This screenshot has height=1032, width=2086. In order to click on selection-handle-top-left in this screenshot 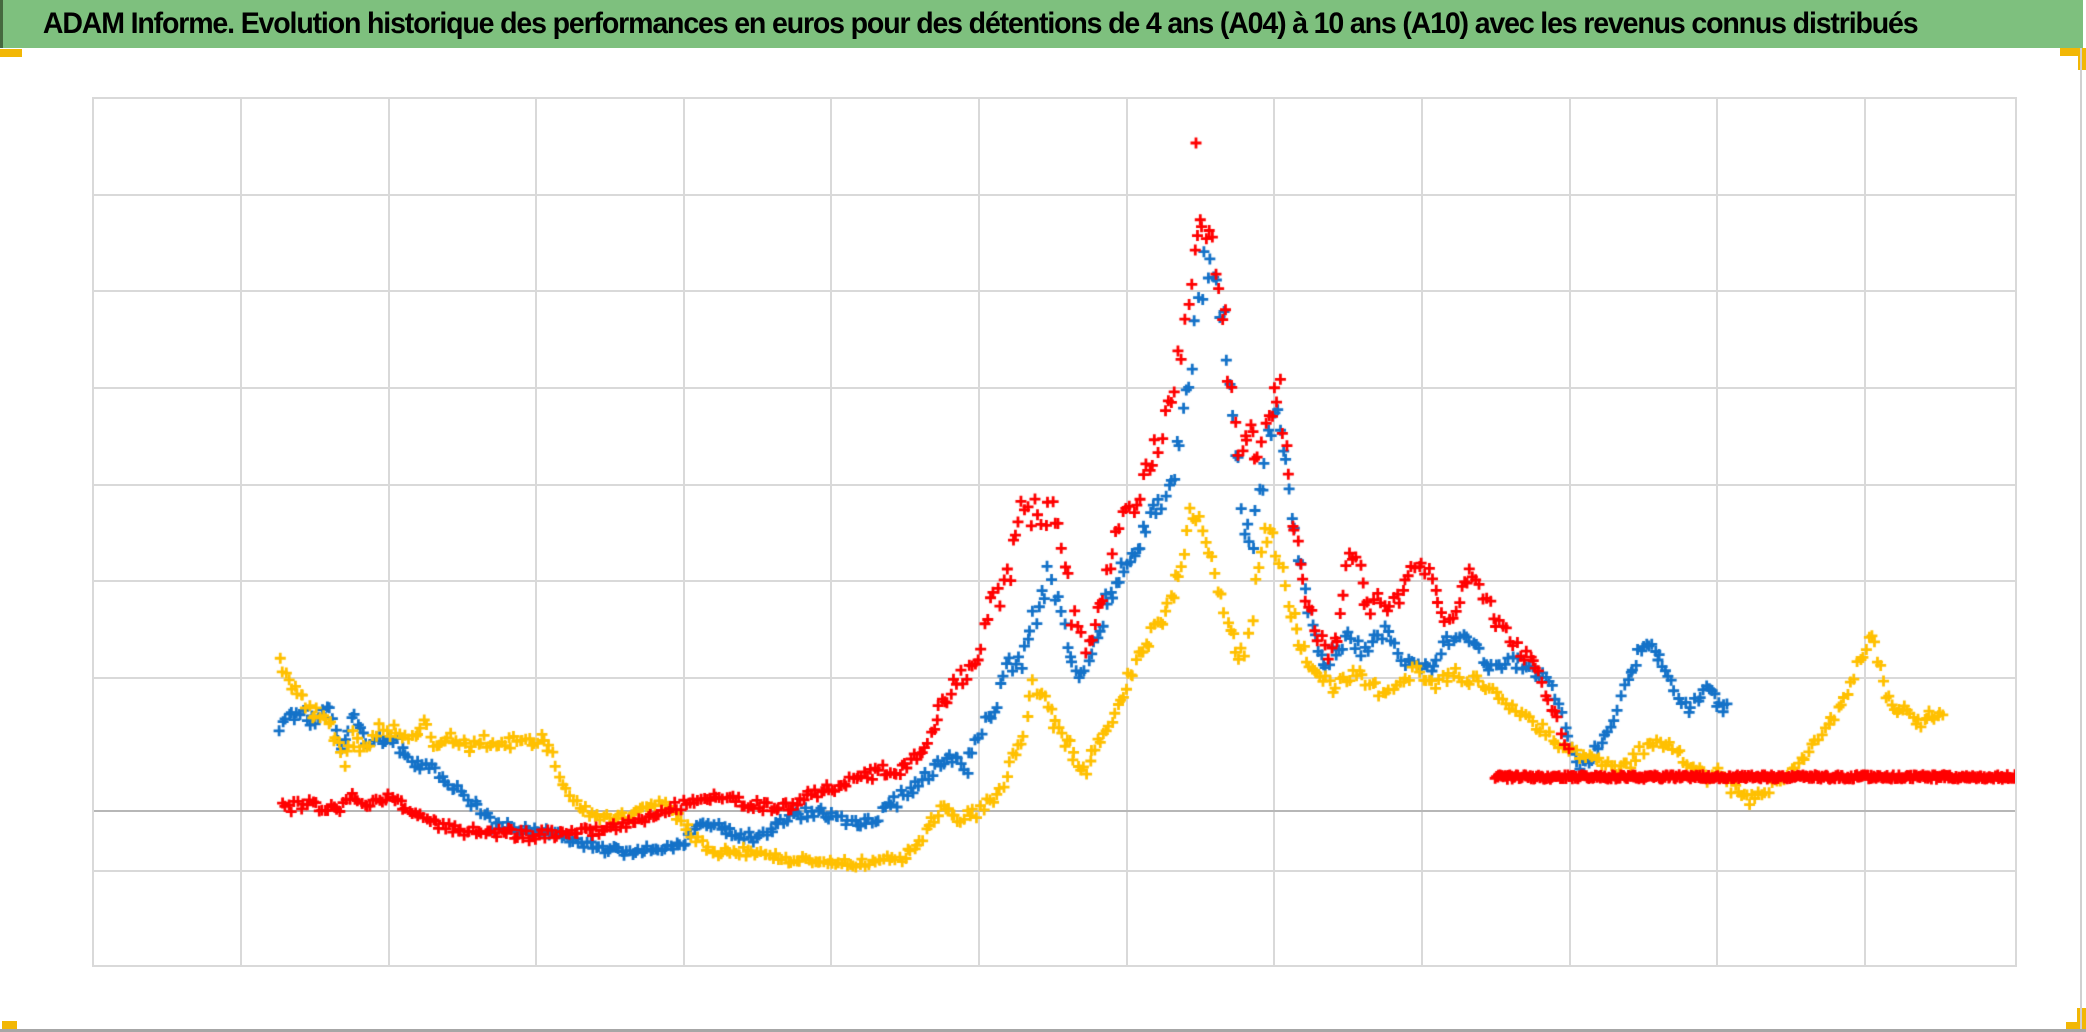, I will do `click(11, 53)`.